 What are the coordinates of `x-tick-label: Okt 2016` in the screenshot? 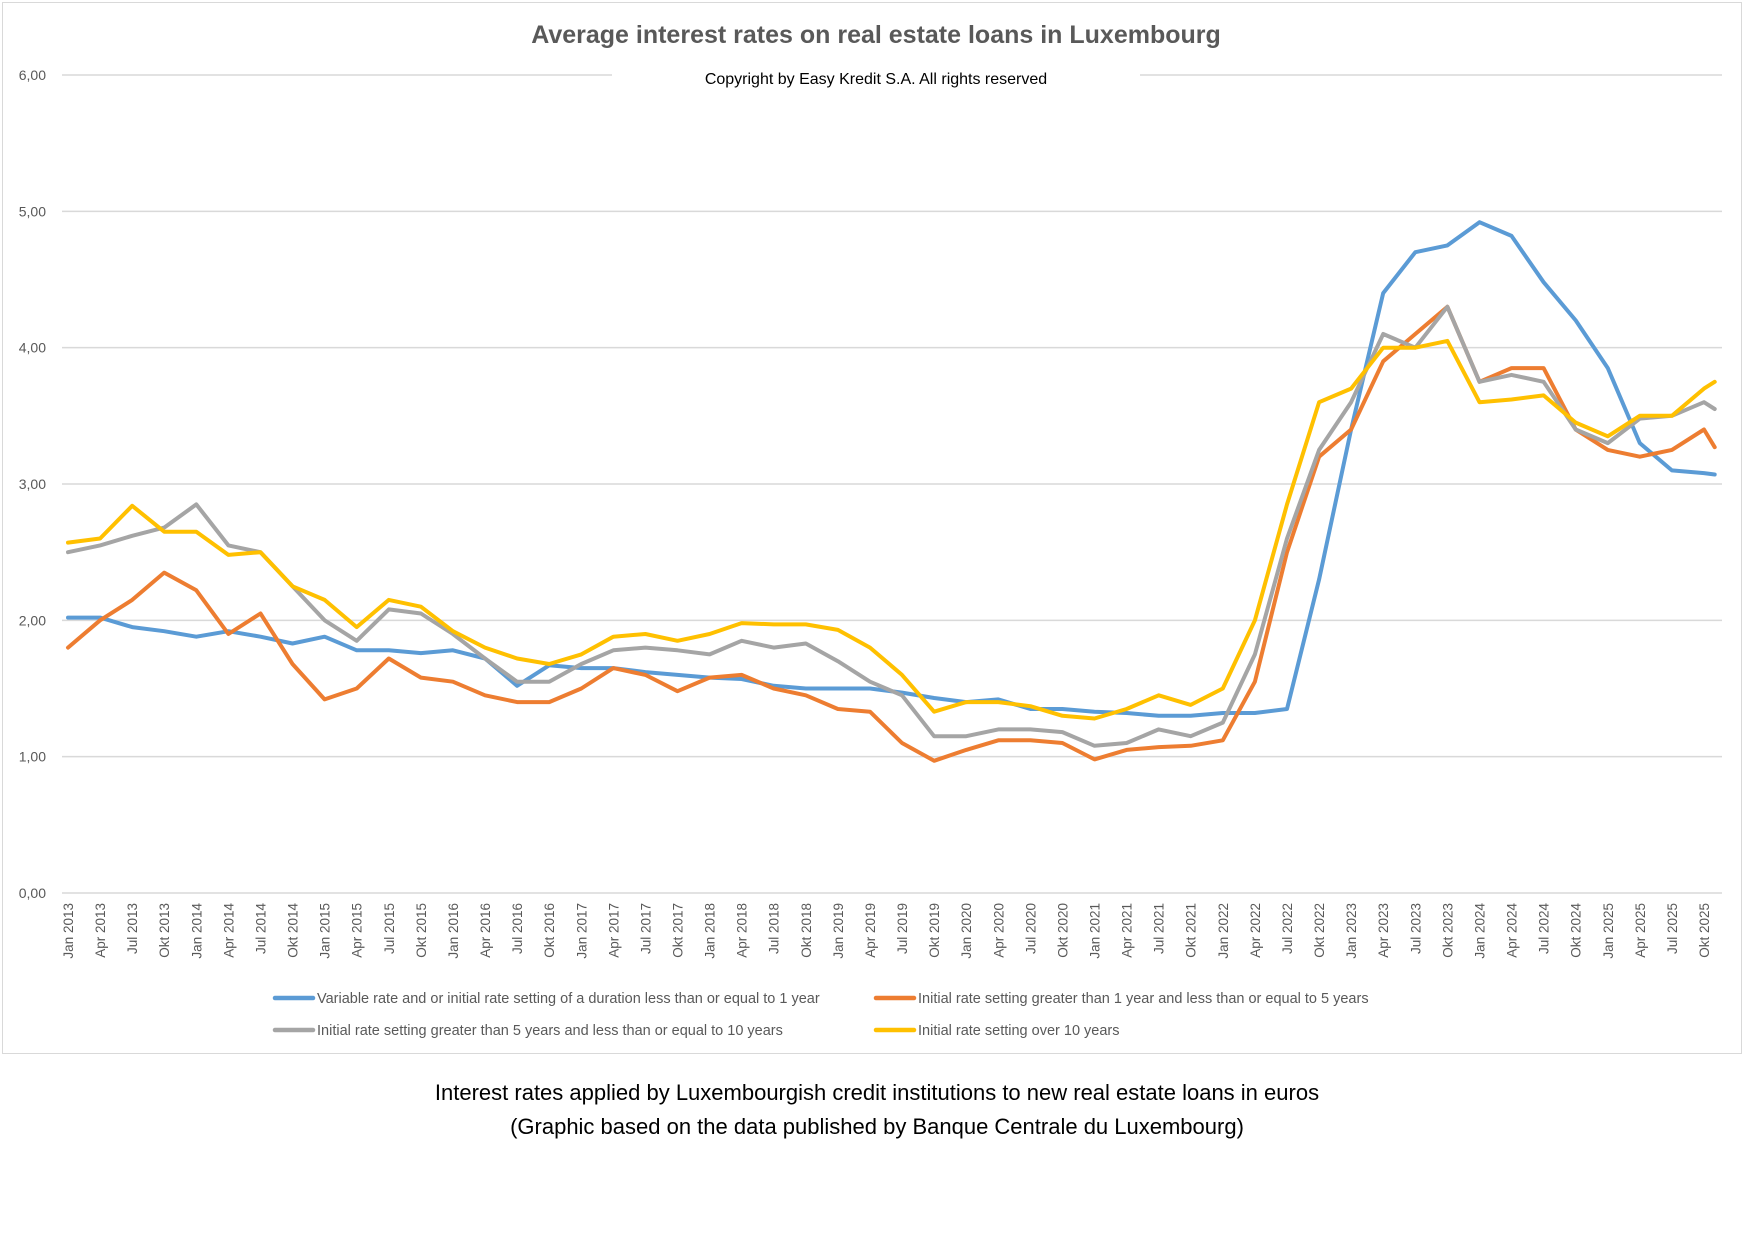 It's located at (549, 930).